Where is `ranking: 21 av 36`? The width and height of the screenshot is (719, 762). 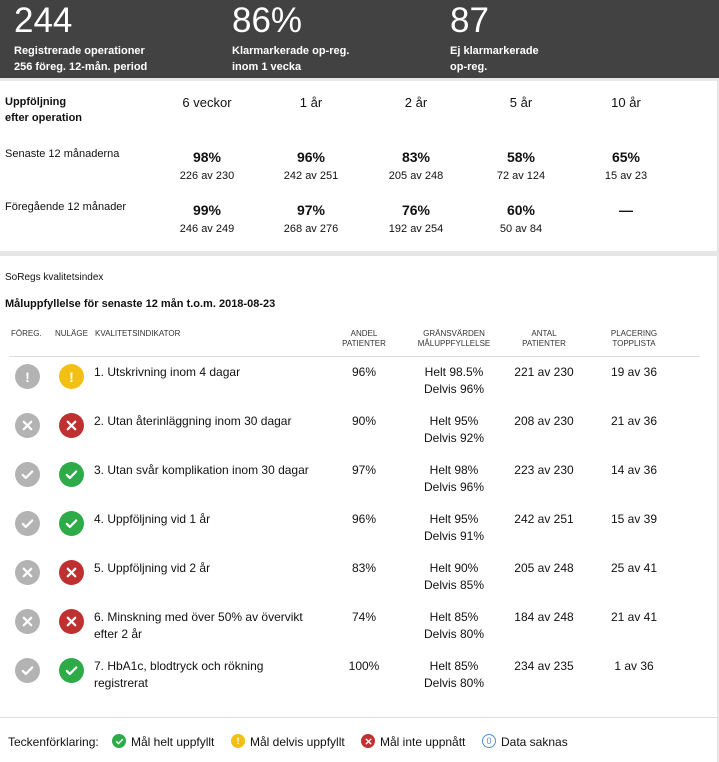
ranking: 21 av 36 is located at coordinates (634, 421).